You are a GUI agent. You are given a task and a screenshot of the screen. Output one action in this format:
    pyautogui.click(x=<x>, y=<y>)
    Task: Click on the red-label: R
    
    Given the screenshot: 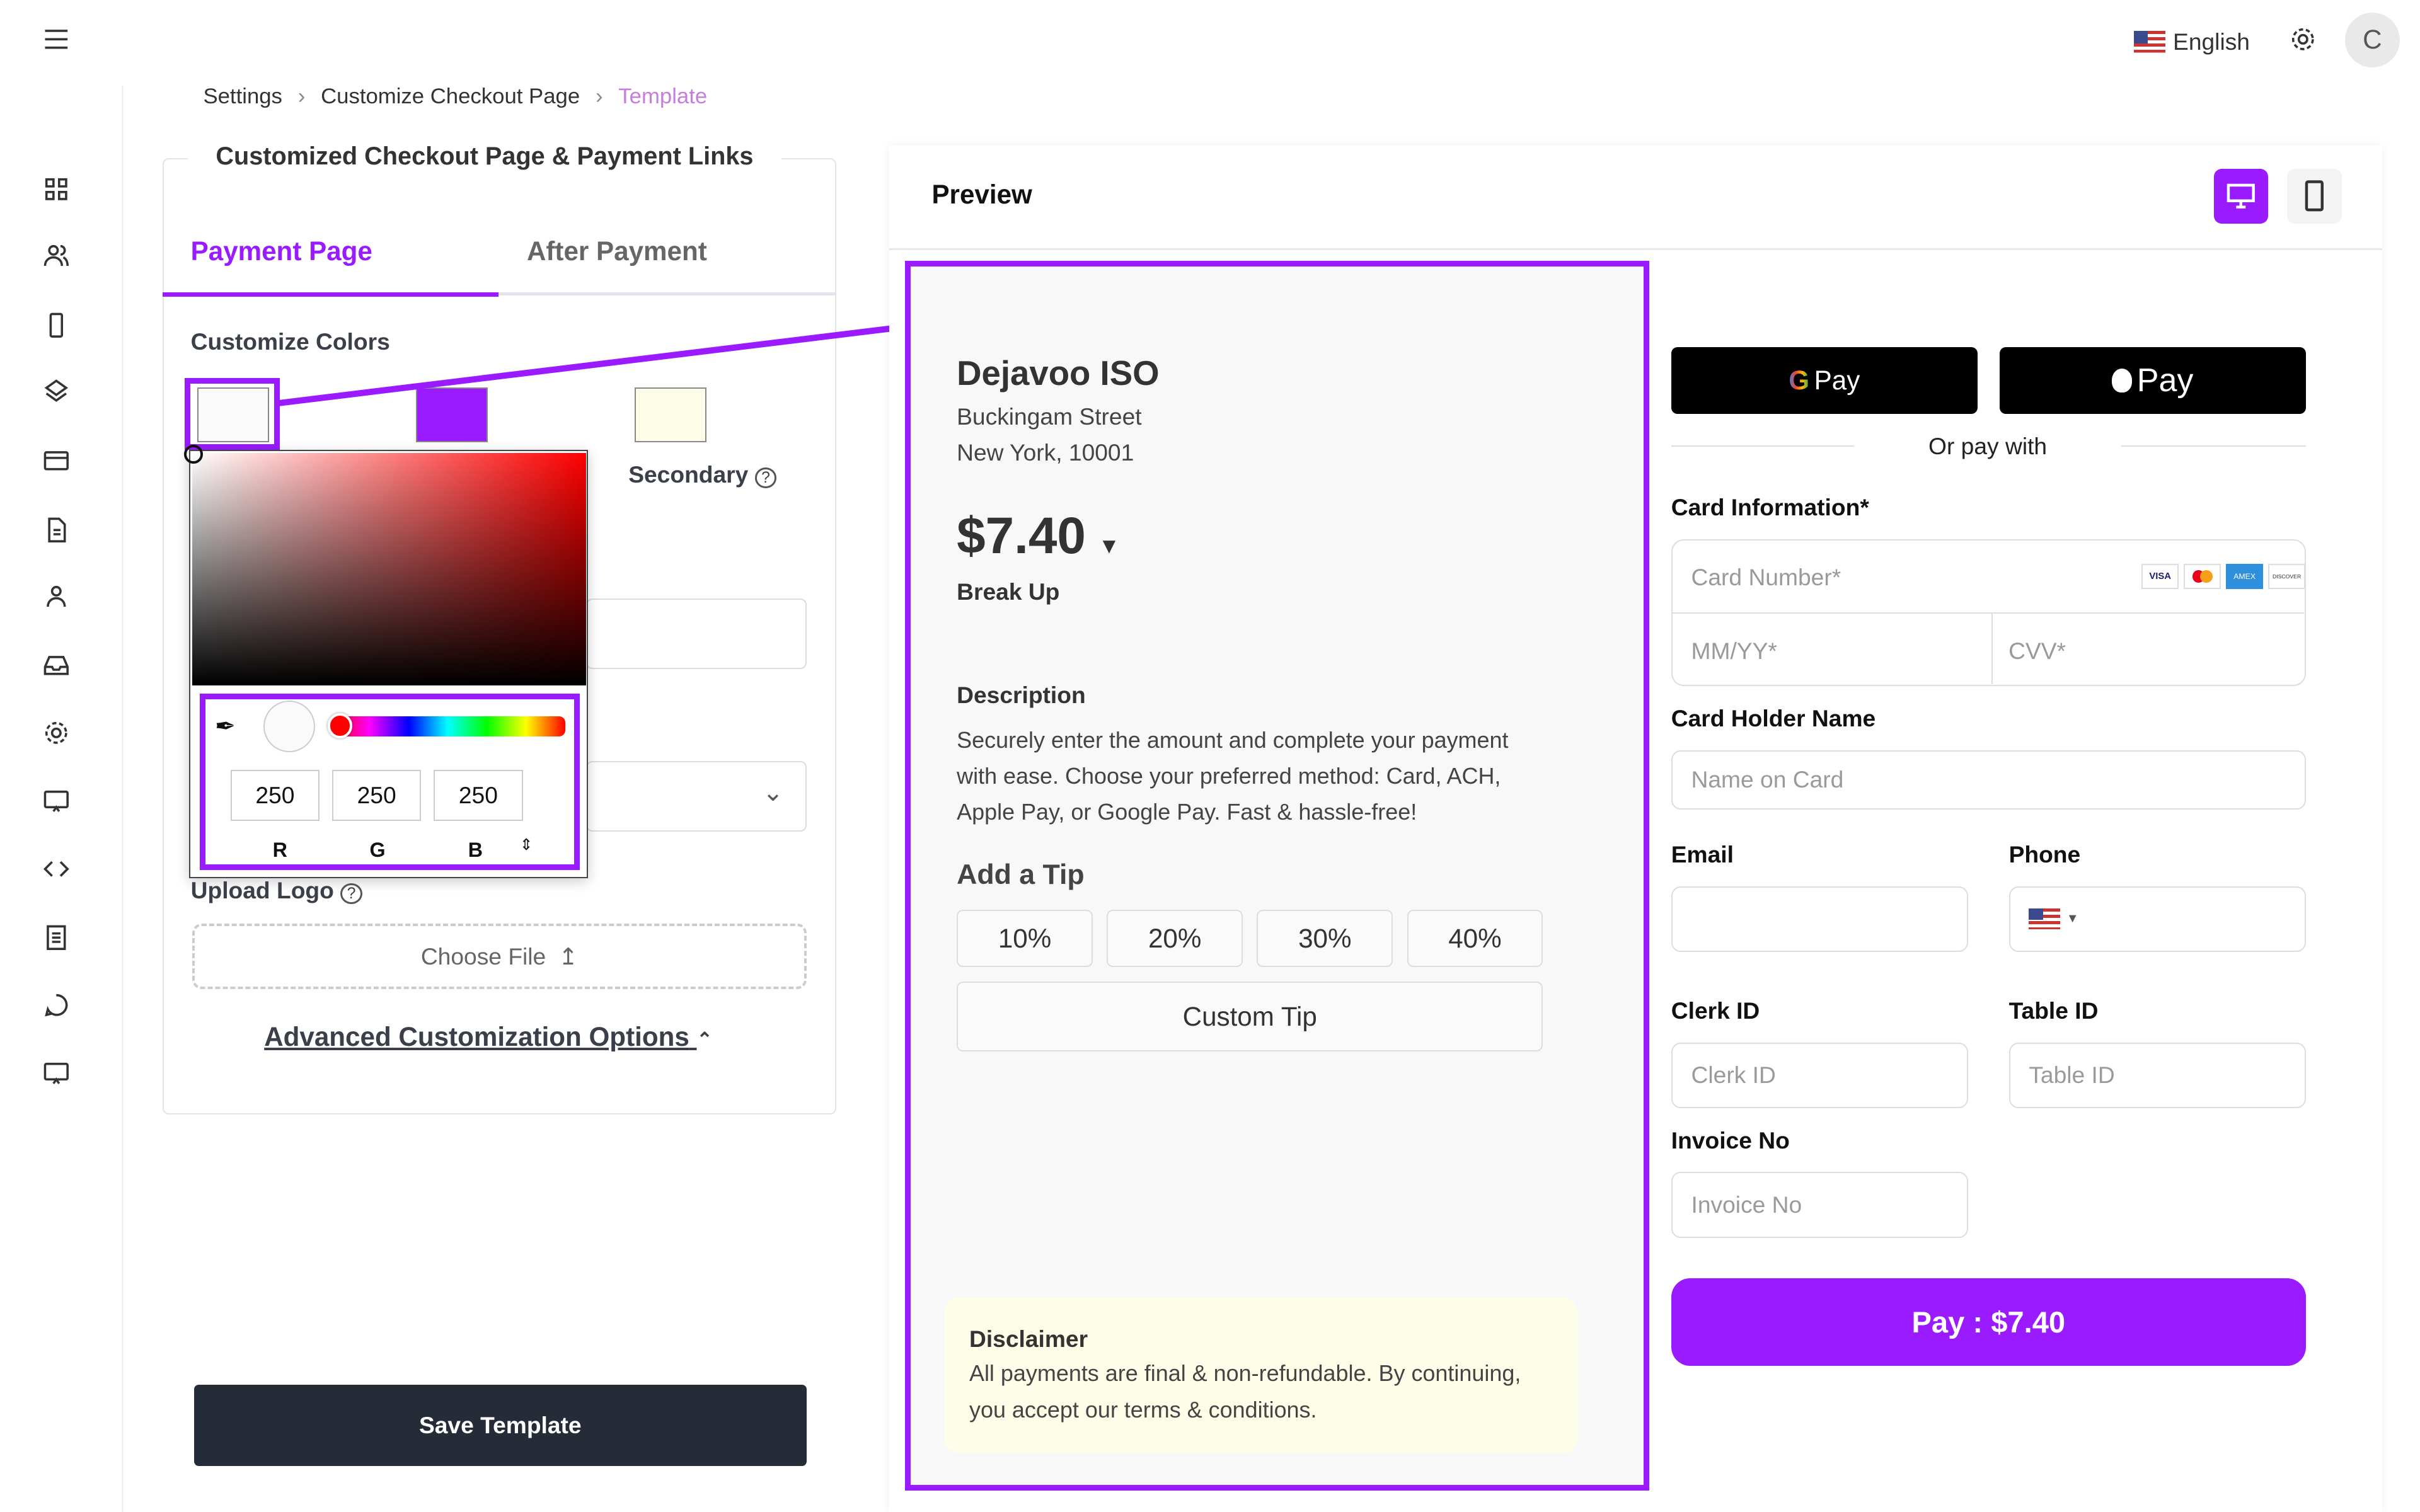 What is the action you would take?
    pyautogui.click(x=280, y=849)
    